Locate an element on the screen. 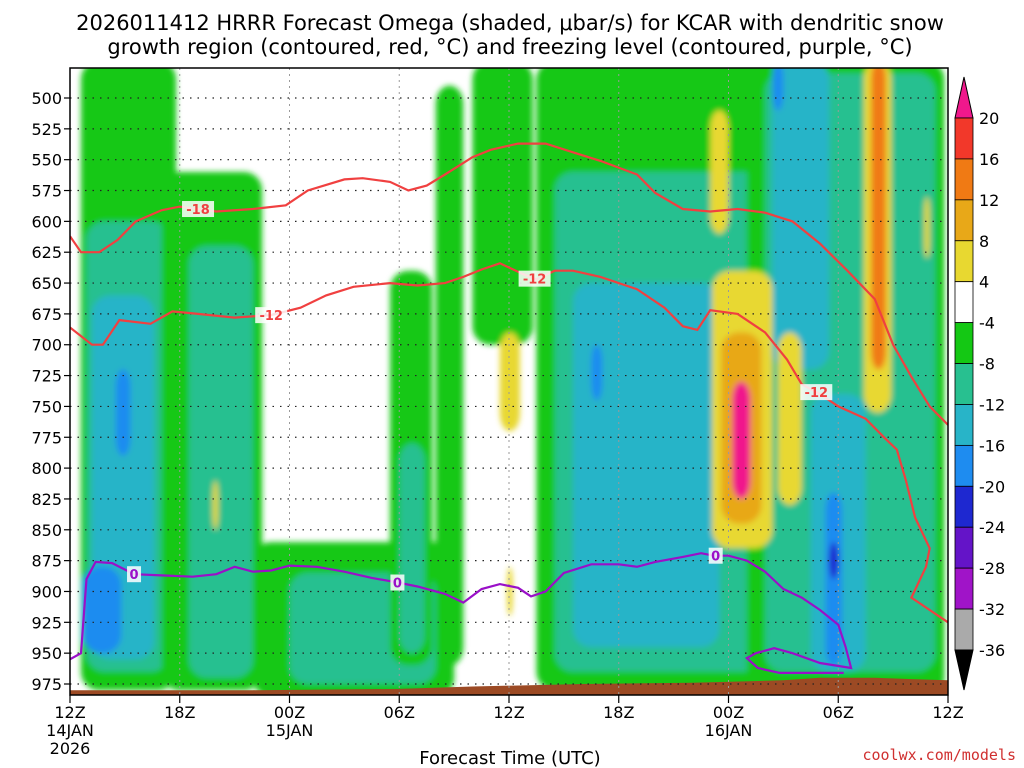  dgz-contour-label-3: -12 is located at coordinates (817, 393).